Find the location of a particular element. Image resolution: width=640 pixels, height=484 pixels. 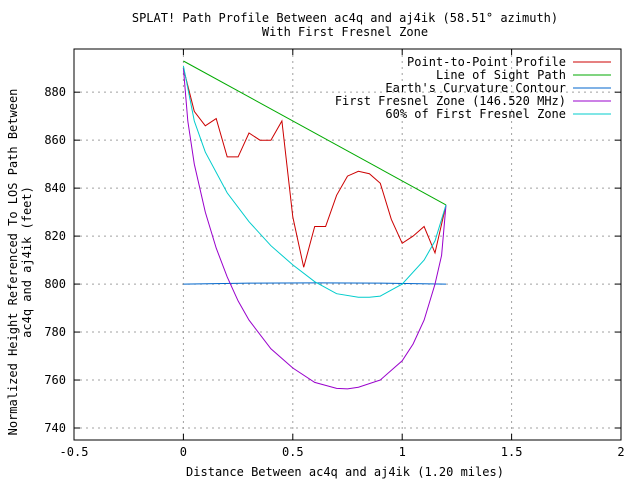

y-tick-label: 840 is located at coordinates (55, 188).